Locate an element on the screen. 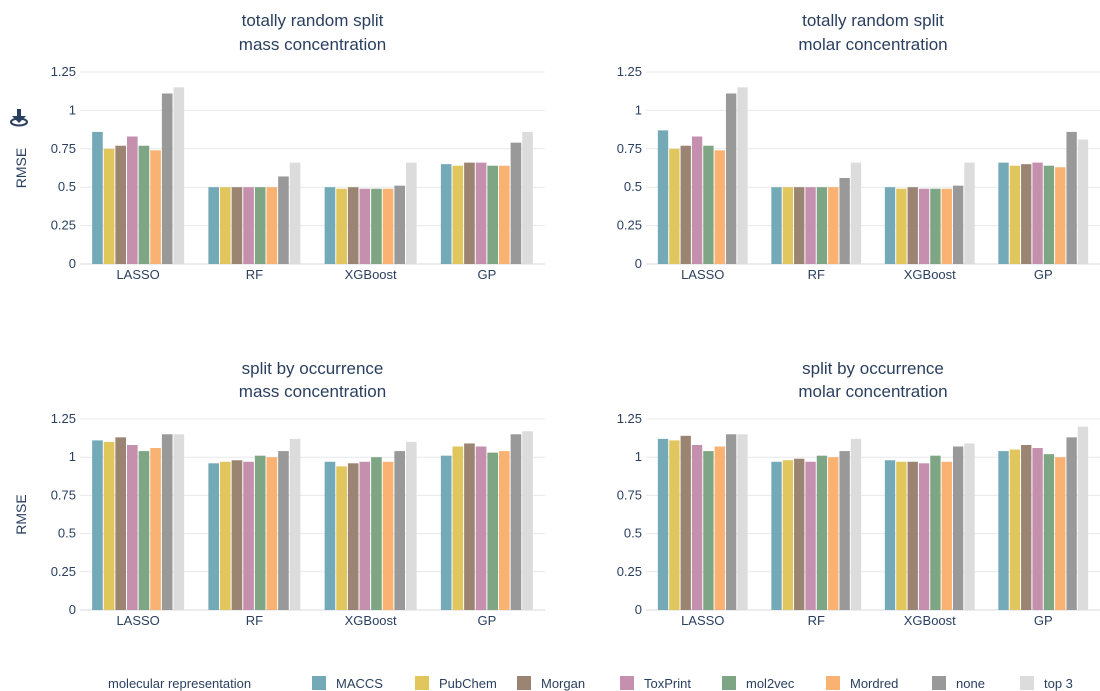 The width and height of the screenshot is (1100, 691). bar-Morgan-RF is located at coordinates (799, 225).